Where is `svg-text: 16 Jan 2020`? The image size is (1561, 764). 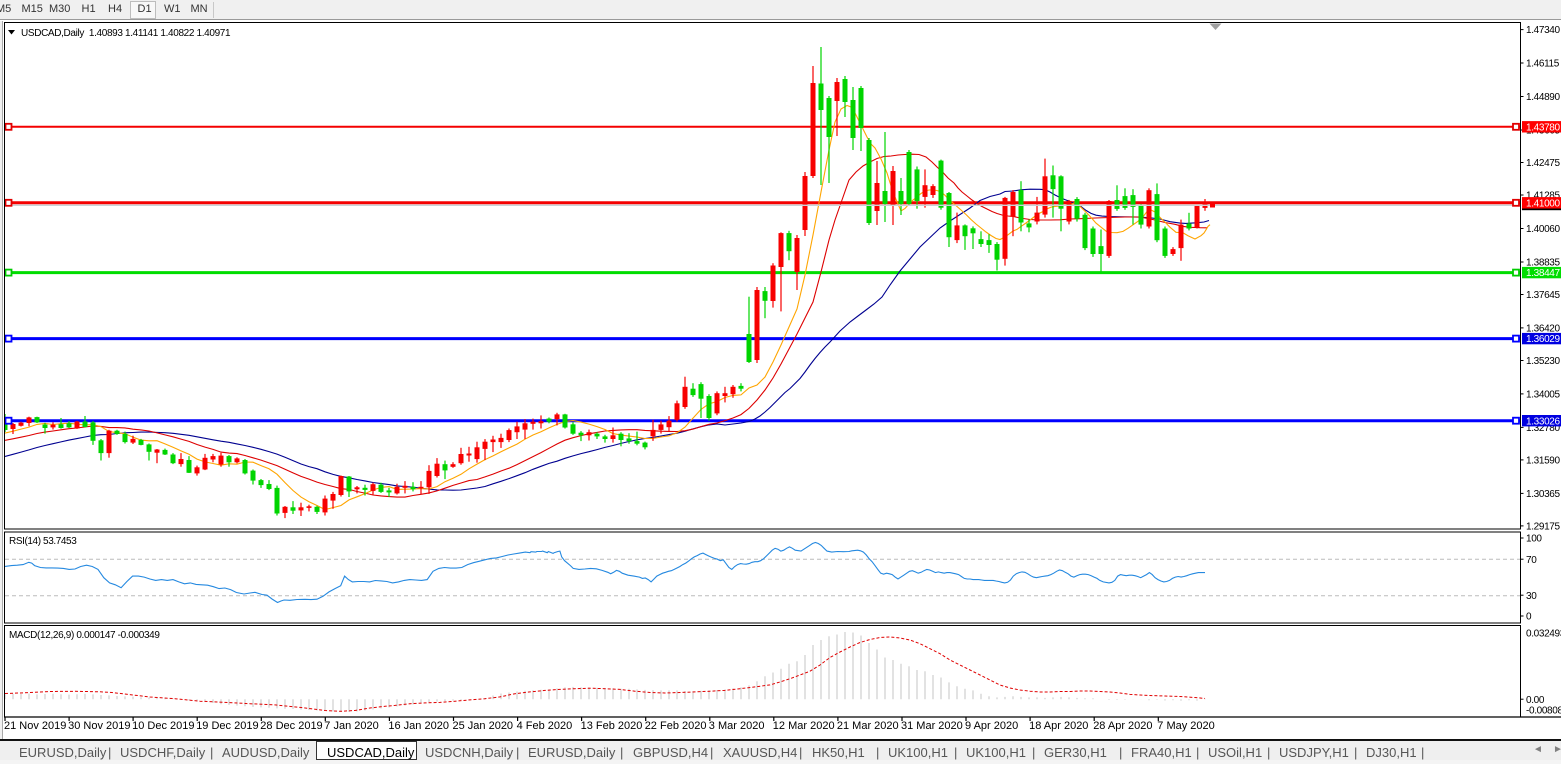
svg-text: 16 Jan 2020 is located at coordinates (418, 726).